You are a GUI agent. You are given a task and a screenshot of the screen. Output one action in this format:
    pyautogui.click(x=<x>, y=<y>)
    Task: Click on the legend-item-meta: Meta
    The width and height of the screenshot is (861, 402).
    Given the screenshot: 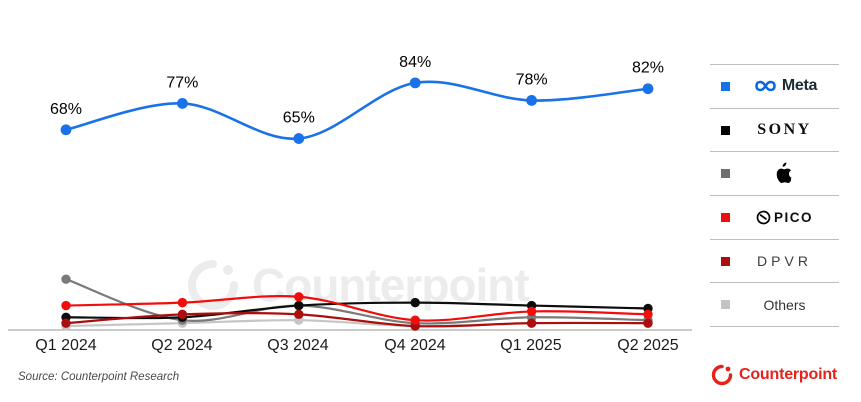 What is the action you would take?
    pyautogui.click(x=774, y=86)
    